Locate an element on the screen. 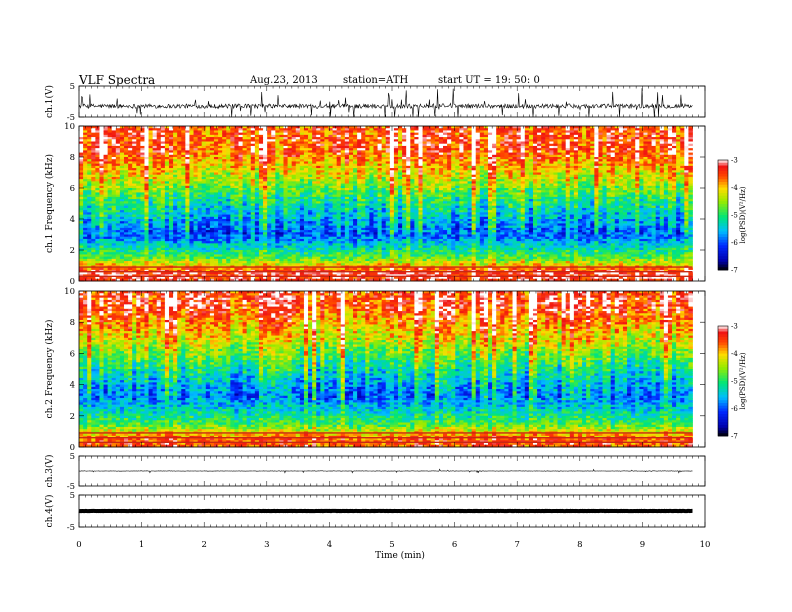 This screenshot has width=792, height=612. station-label: station=ATH is located at coordinates (376, 80).